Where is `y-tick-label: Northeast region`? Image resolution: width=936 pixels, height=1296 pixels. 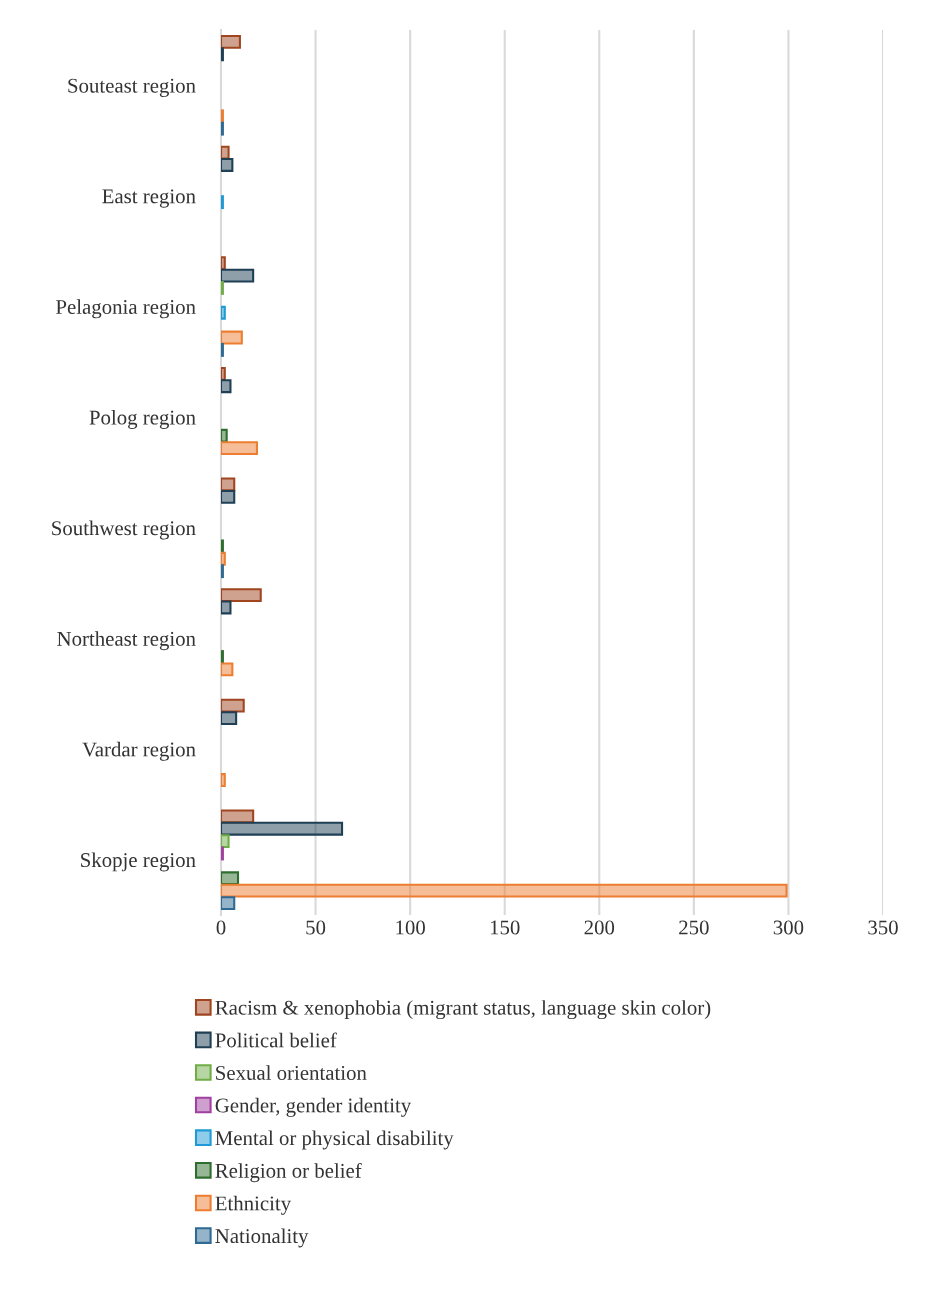
y-tick-label: Northeast region is located at coordinates (126, 641).